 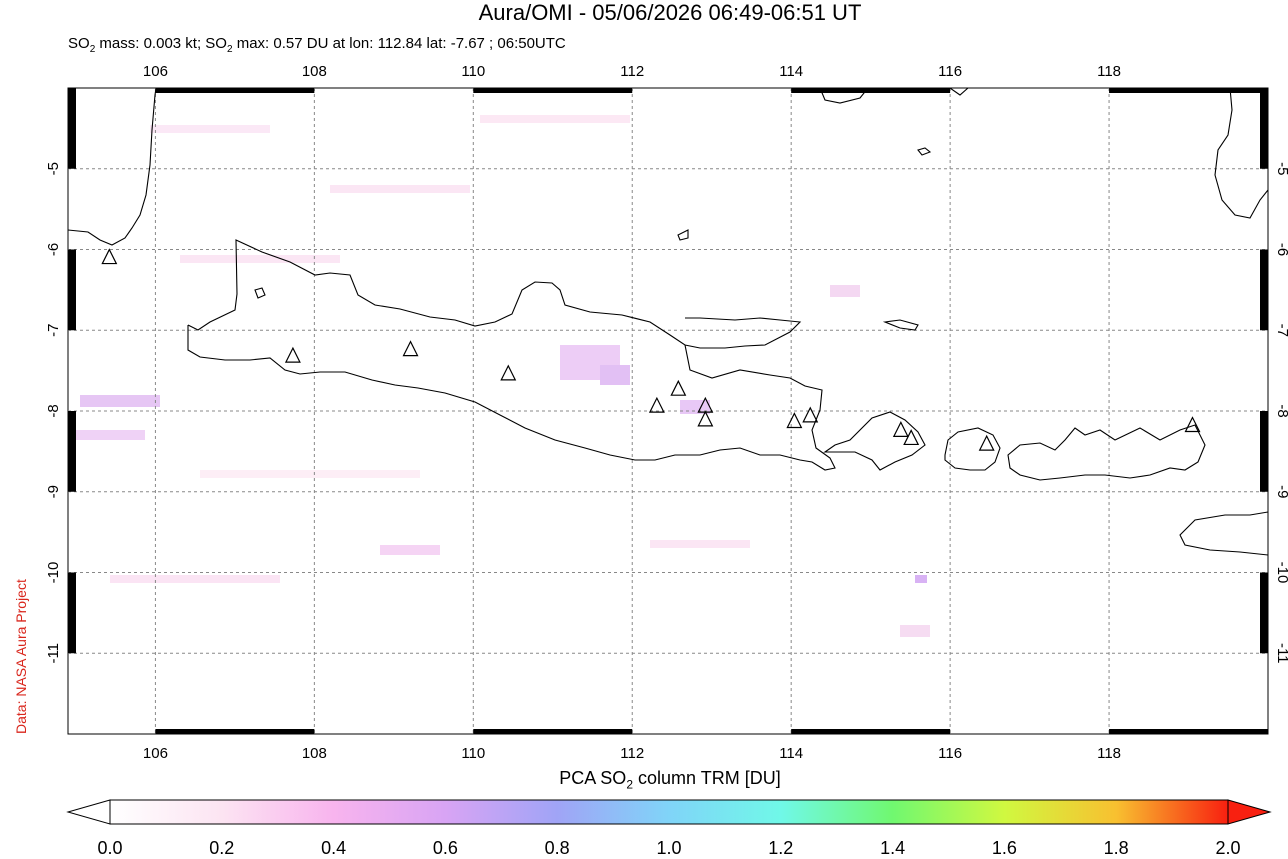 I want to click on colorbar-tick-label: 2.0, so click(x=1228, y=848).